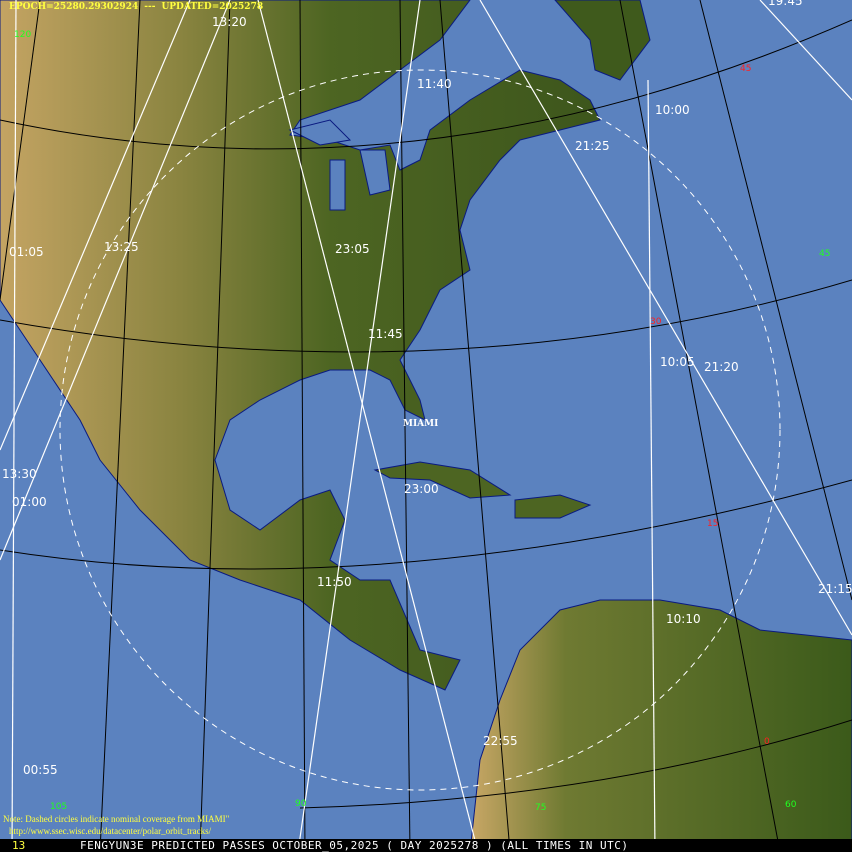 The width and height of the screenshot is (852, 852). Describe the element at coordinates (29, 502) in the screenshot. I see `pass-time: 01:00` at that location.